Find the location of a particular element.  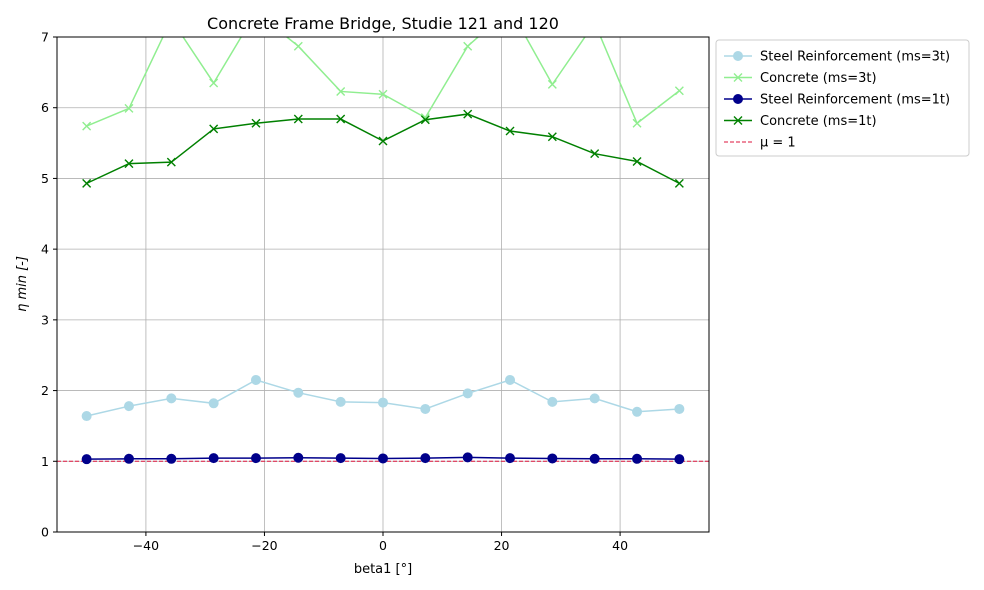

legend-item: Steel Reinforcement (ms=1t) is located at coordinates (837, 100).